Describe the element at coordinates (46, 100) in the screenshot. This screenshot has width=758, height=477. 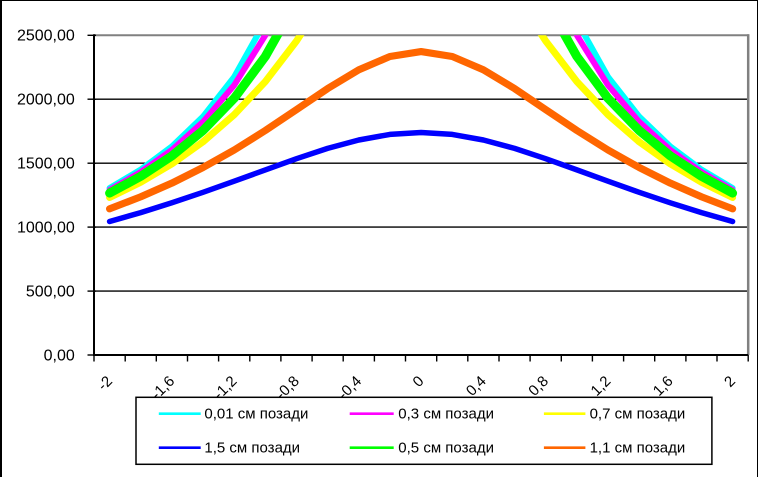
I see `svg-text: 2000,00` at that location.